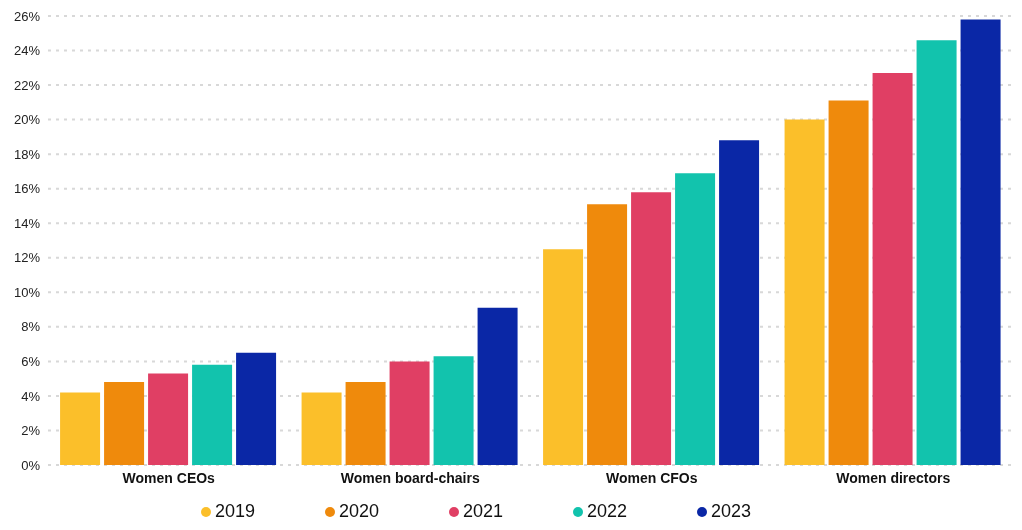  Describe the element at coordinates (483, 511) in the screenshot. I see `legend-label: 2021` at that location.